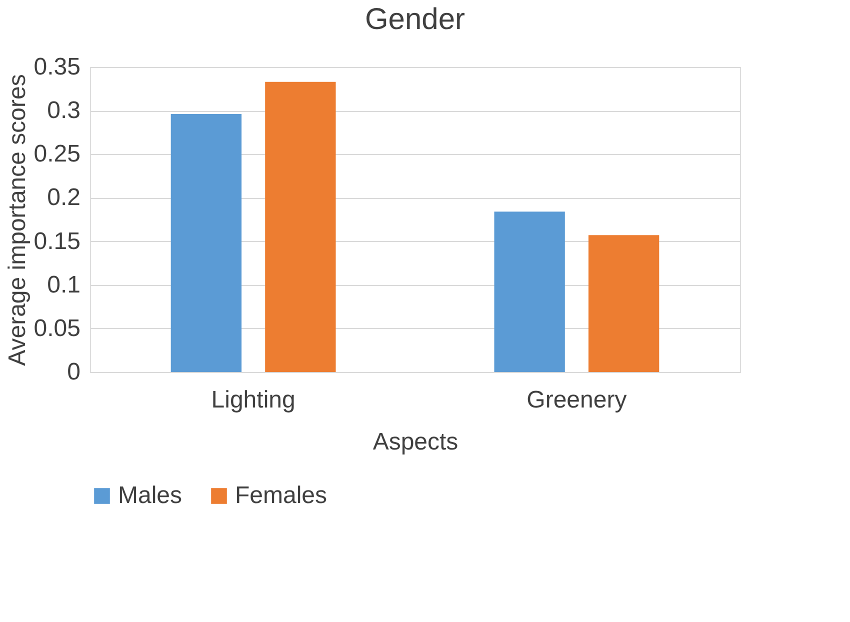 Image resolution: width=850 pixels, height=622 pixels. Describe the element at coordinates (63, 198) in the screenshot. I see `y-tick-label: 0.2` at that location.